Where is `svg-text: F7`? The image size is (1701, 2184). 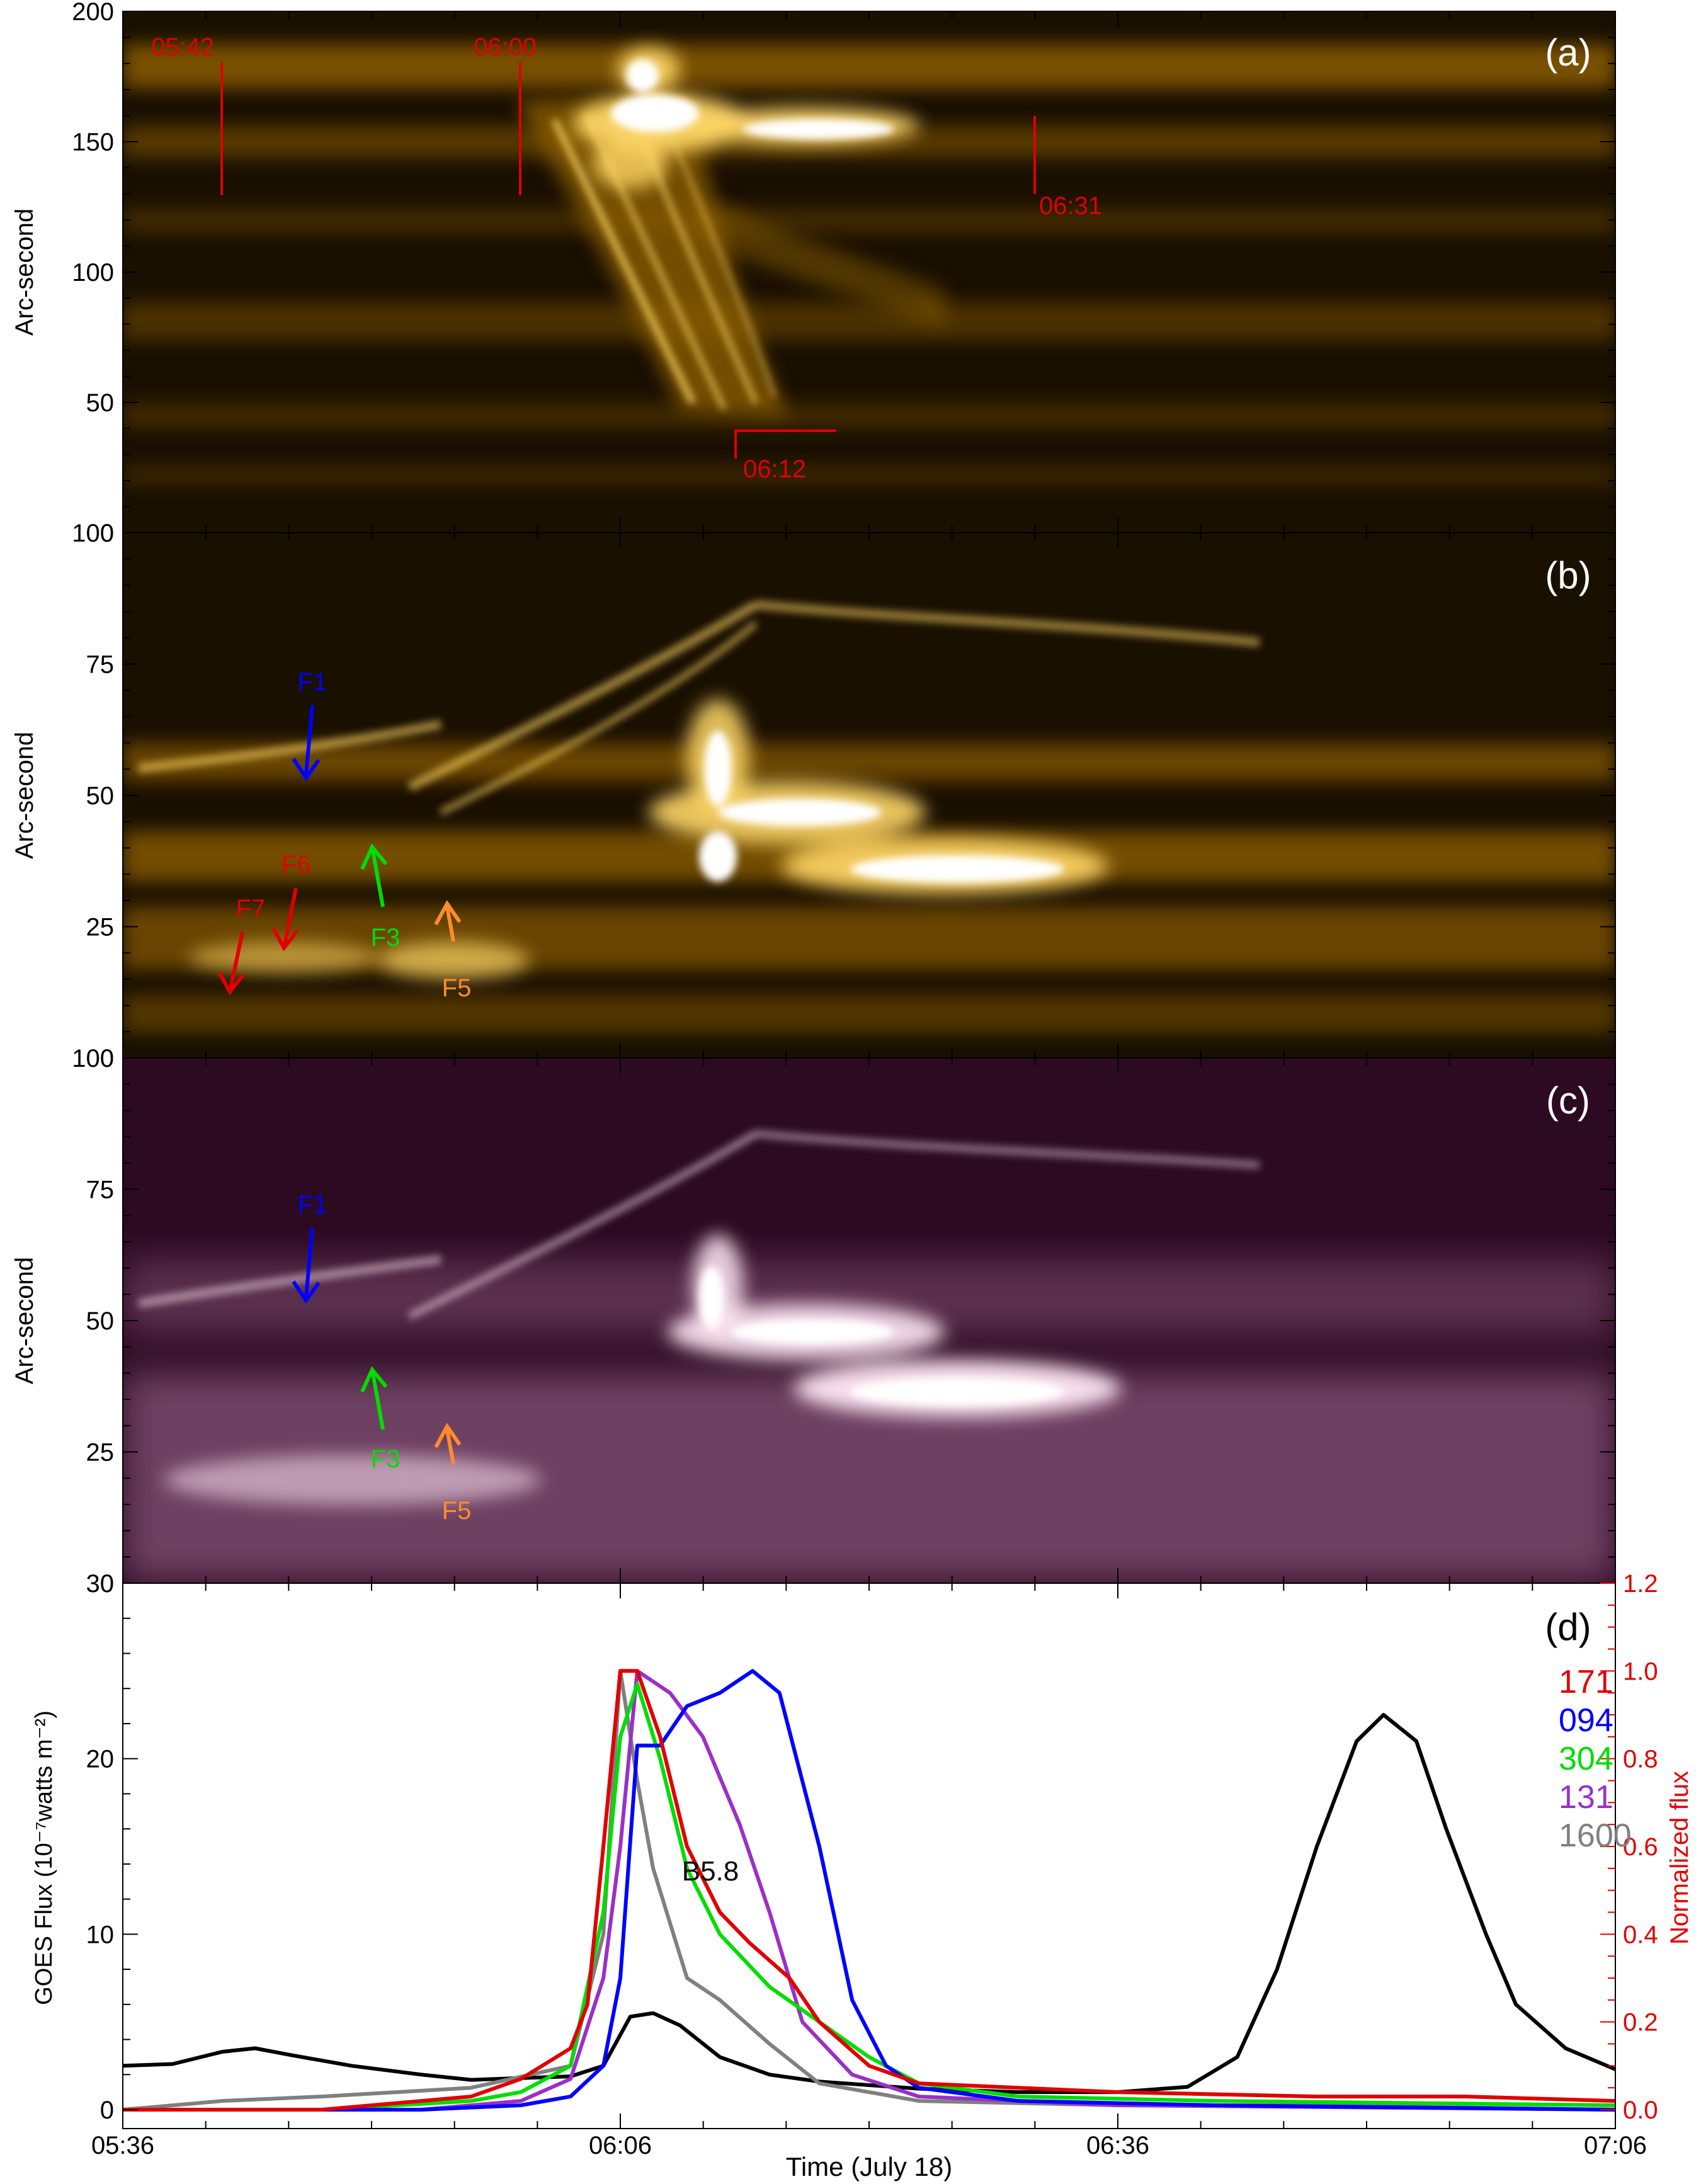 svg-text: F7 is located at coordinates (251, 909).